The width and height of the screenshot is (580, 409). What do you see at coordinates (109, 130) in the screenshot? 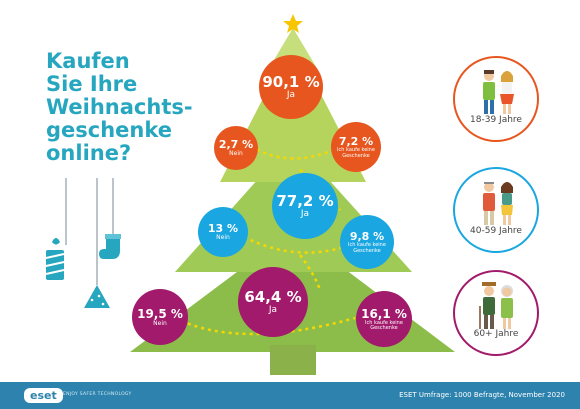
I see `headline-line-4: geschenke` at bounding box center [109, 130].